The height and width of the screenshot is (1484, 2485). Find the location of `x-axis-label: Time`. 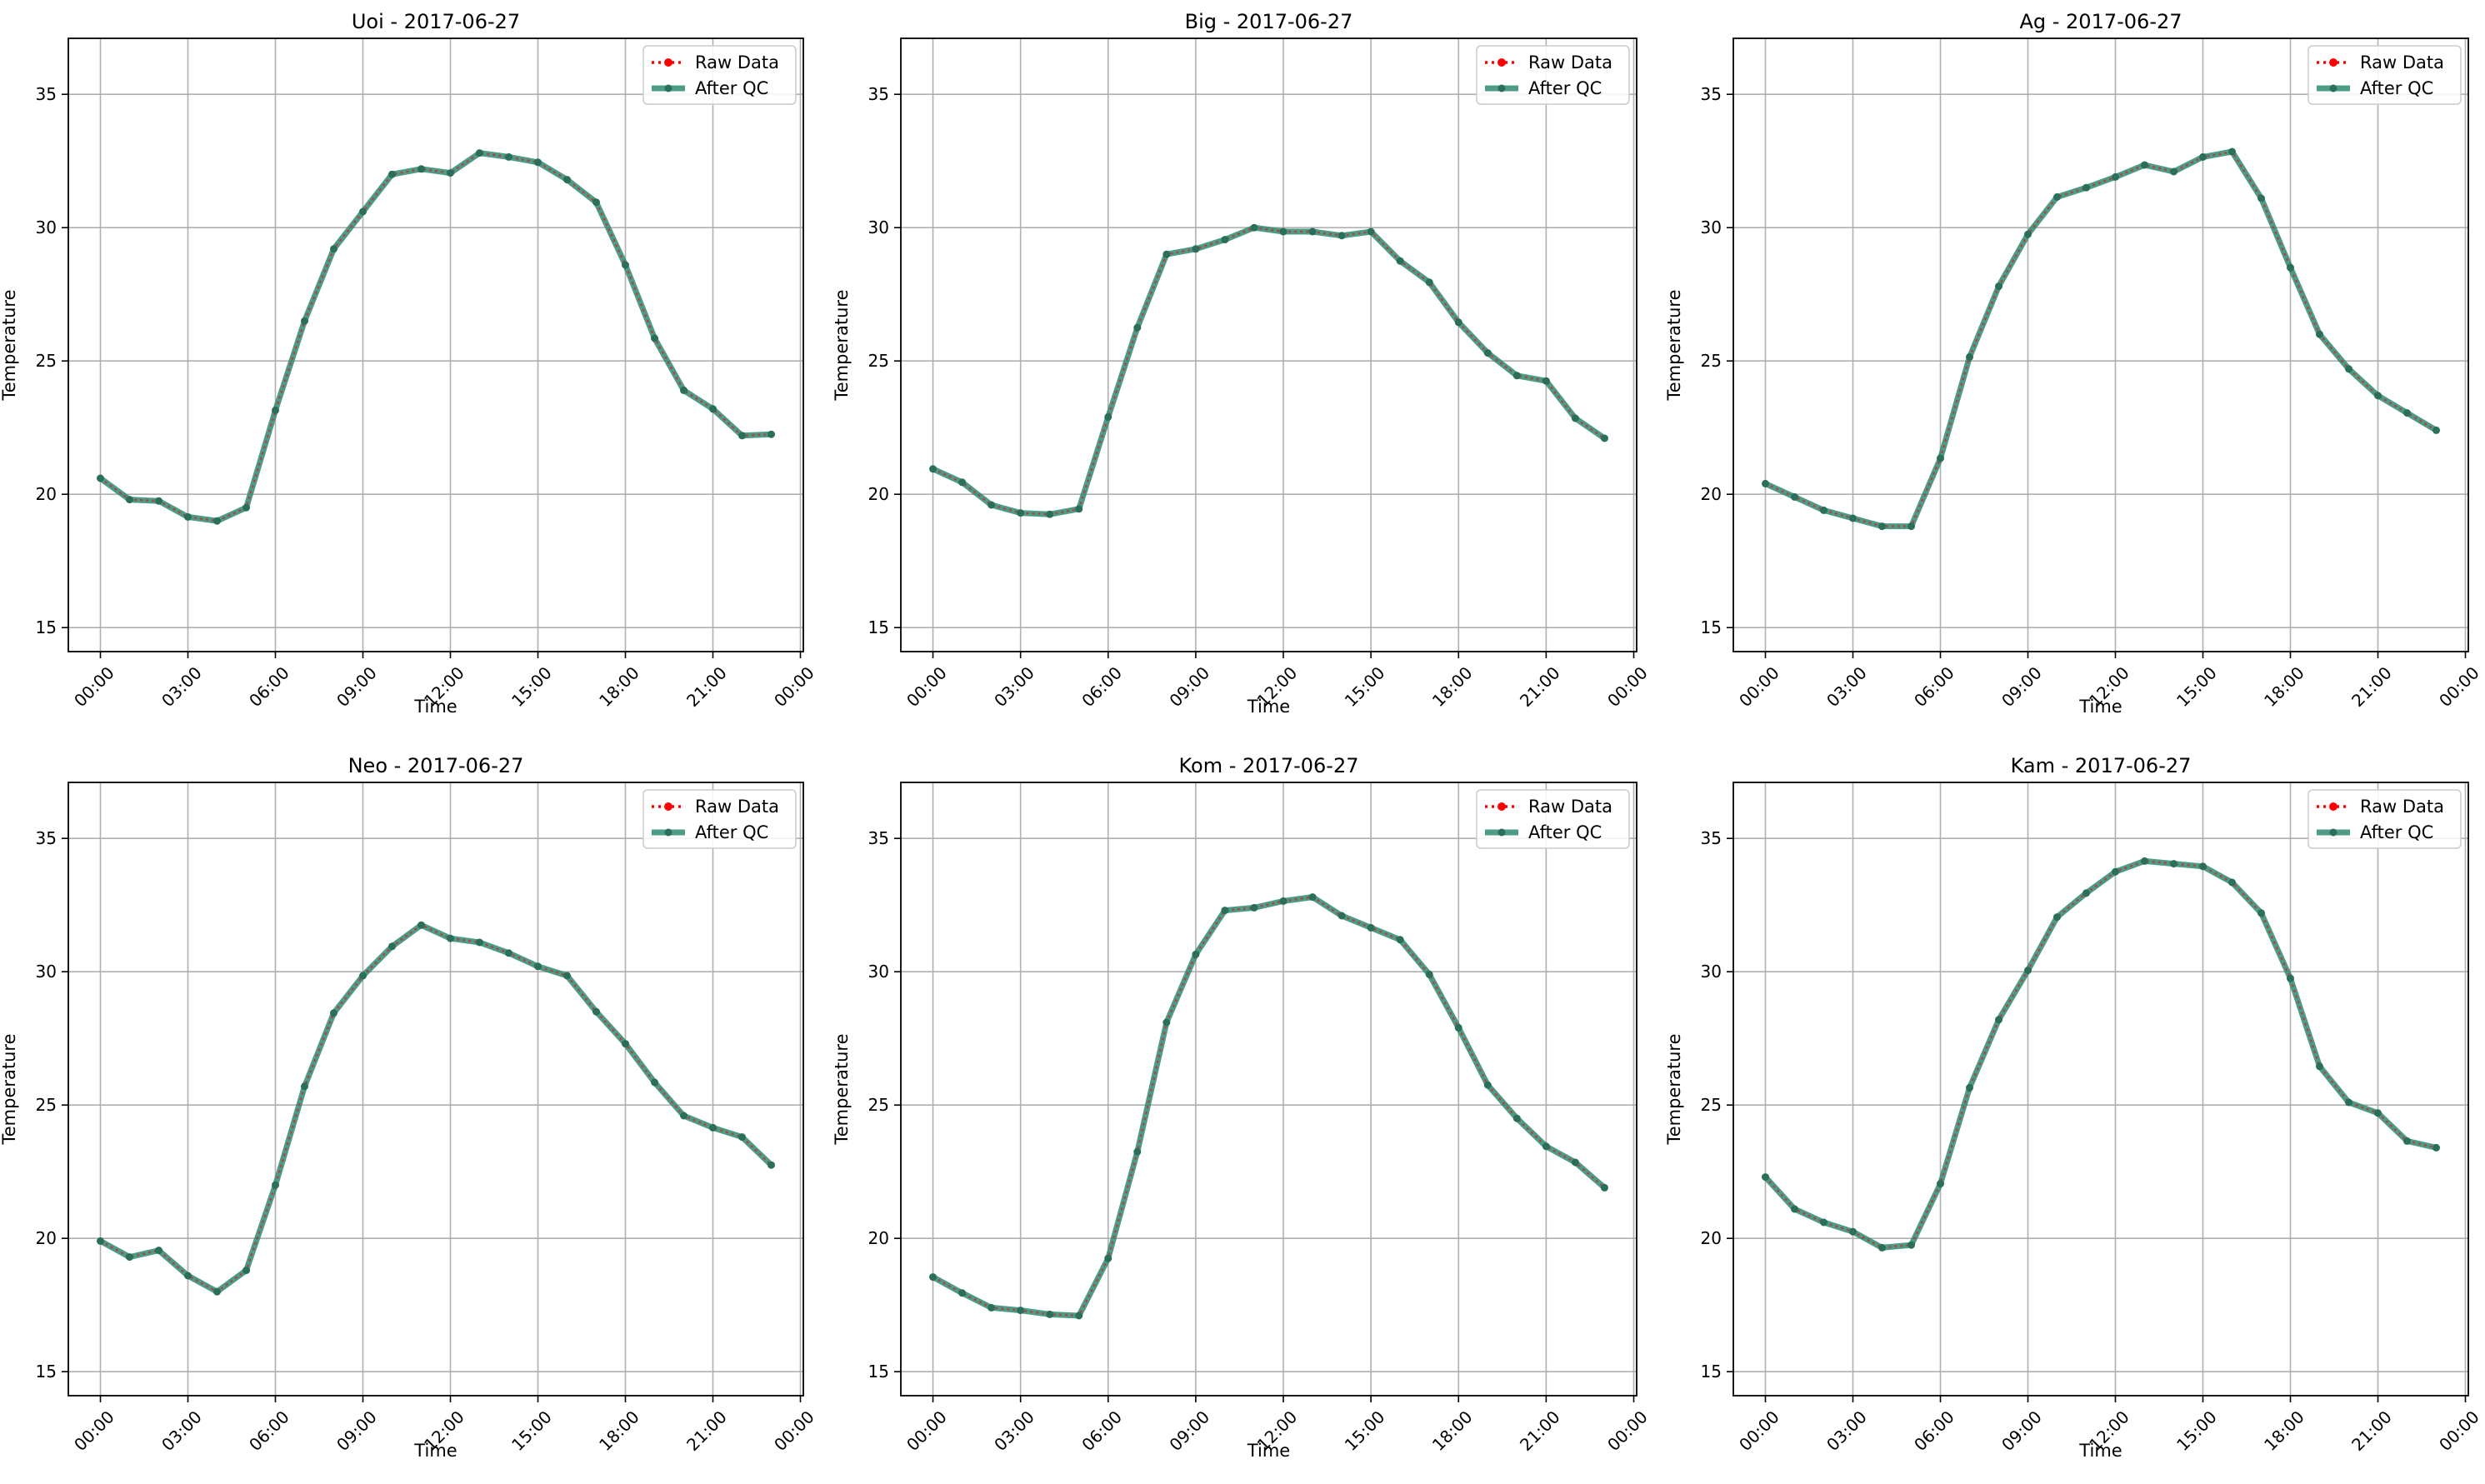

x-axis-label: Time is located at coordinates (435, 1451).